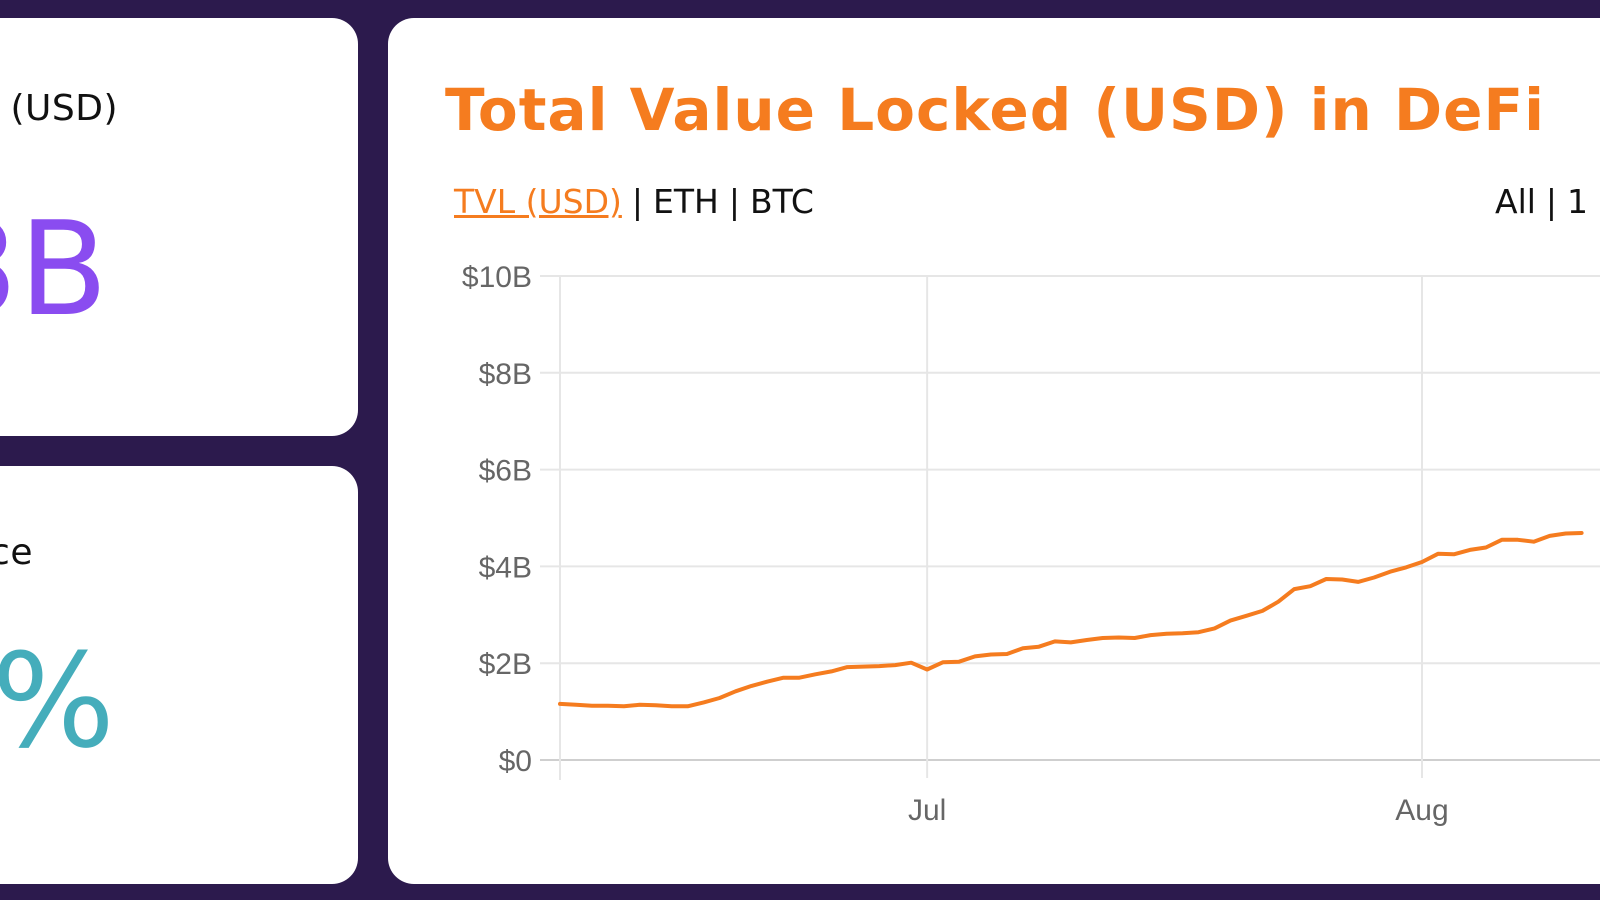  Describe the element at coordinates (64, 108) in the screenshot. I see `tvl-stat-label: (USD)` at that location.